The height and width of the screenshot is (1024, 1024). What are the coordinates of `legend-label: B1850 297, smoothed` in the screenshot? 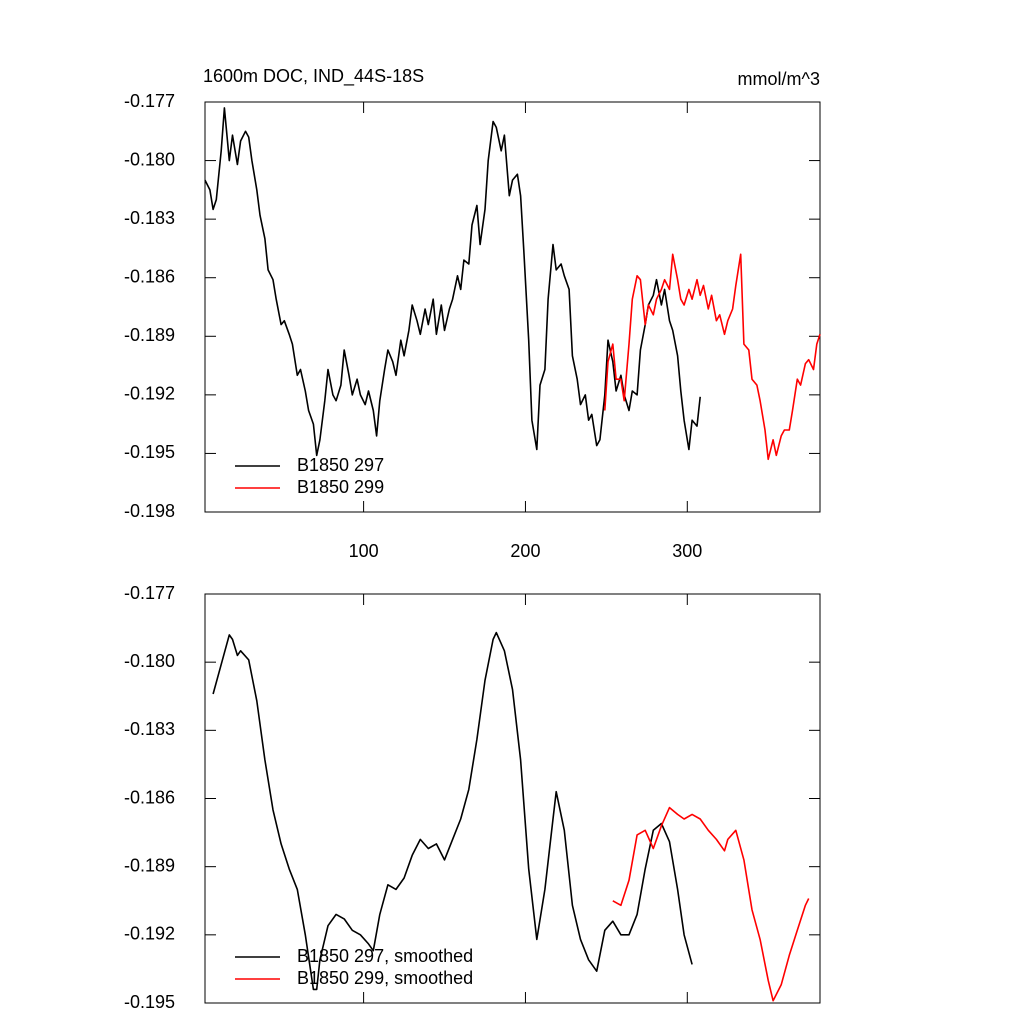 It's located at (385, 956).